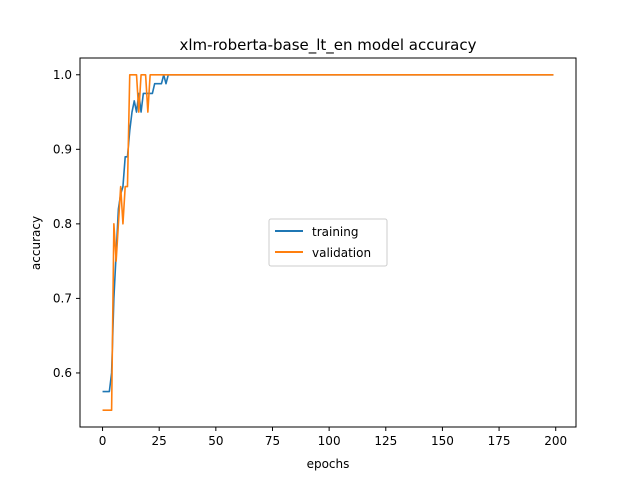 This screenshot has height=480, width=640. Describe the element at coordinates (62, 224) in the screenshot. I see `y-tick-label: 0.8` at that location.